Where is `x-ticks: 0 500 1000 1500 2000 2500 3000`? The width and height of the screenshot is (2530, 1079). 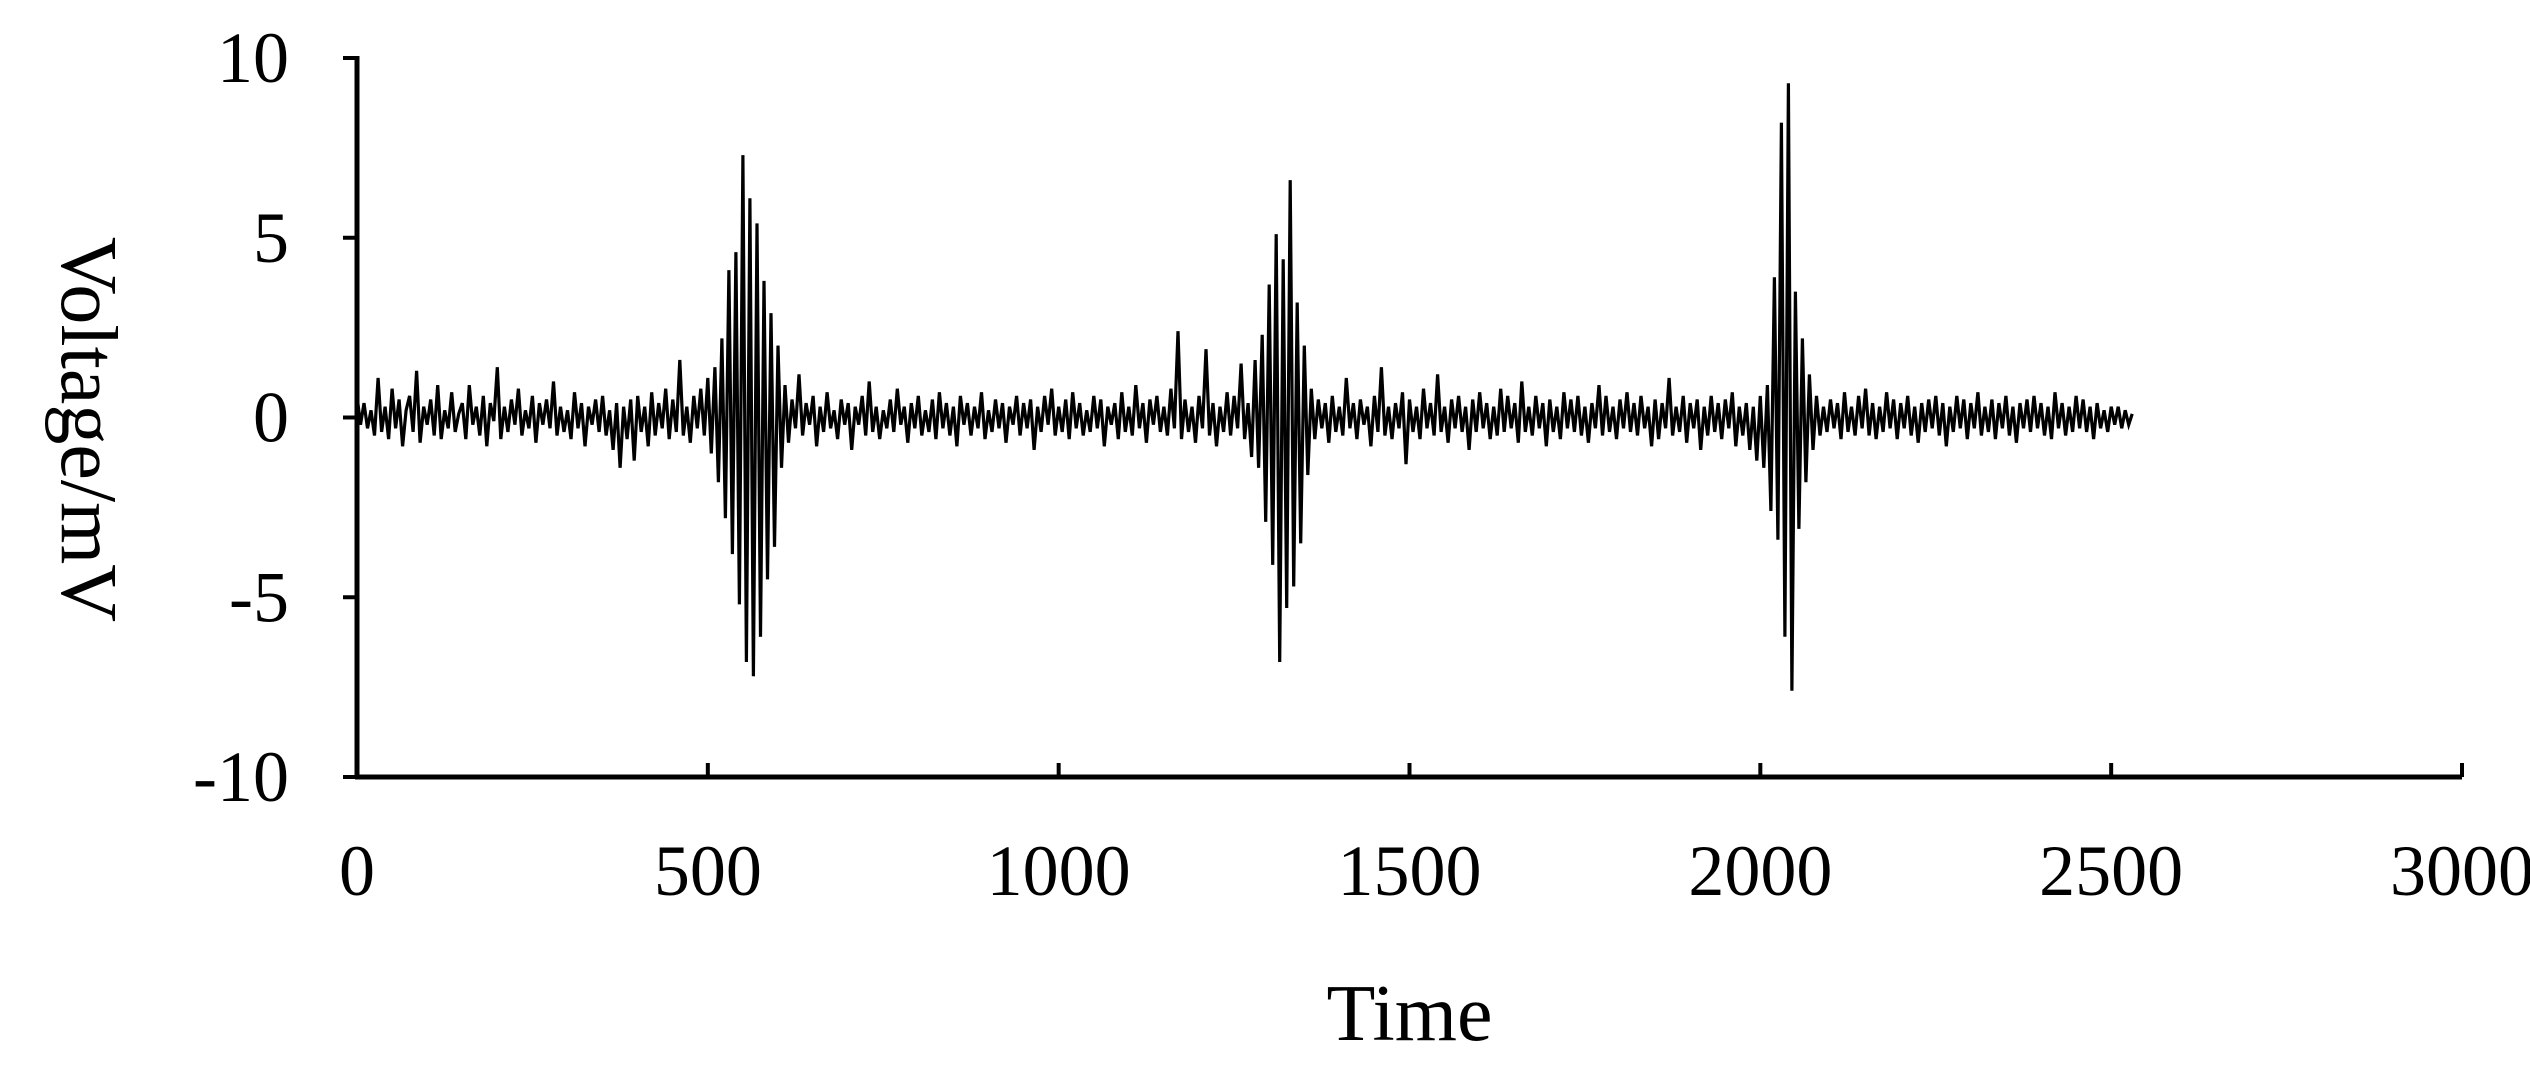 x-ticks: 0 500 1000 1500 2000 2500 3000 is located at coordinates (1434, 837).